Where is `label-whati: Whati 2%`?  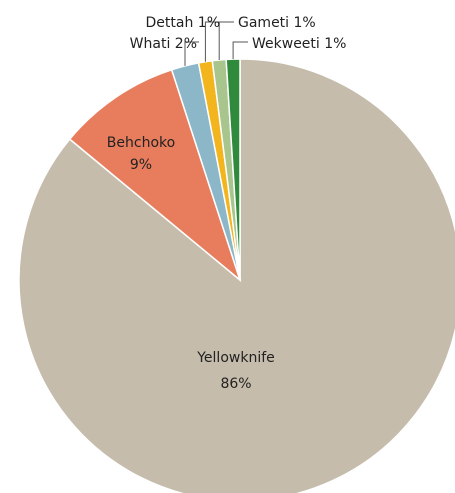 label-whati: Whati 2% is located at coordinates (163, 44).